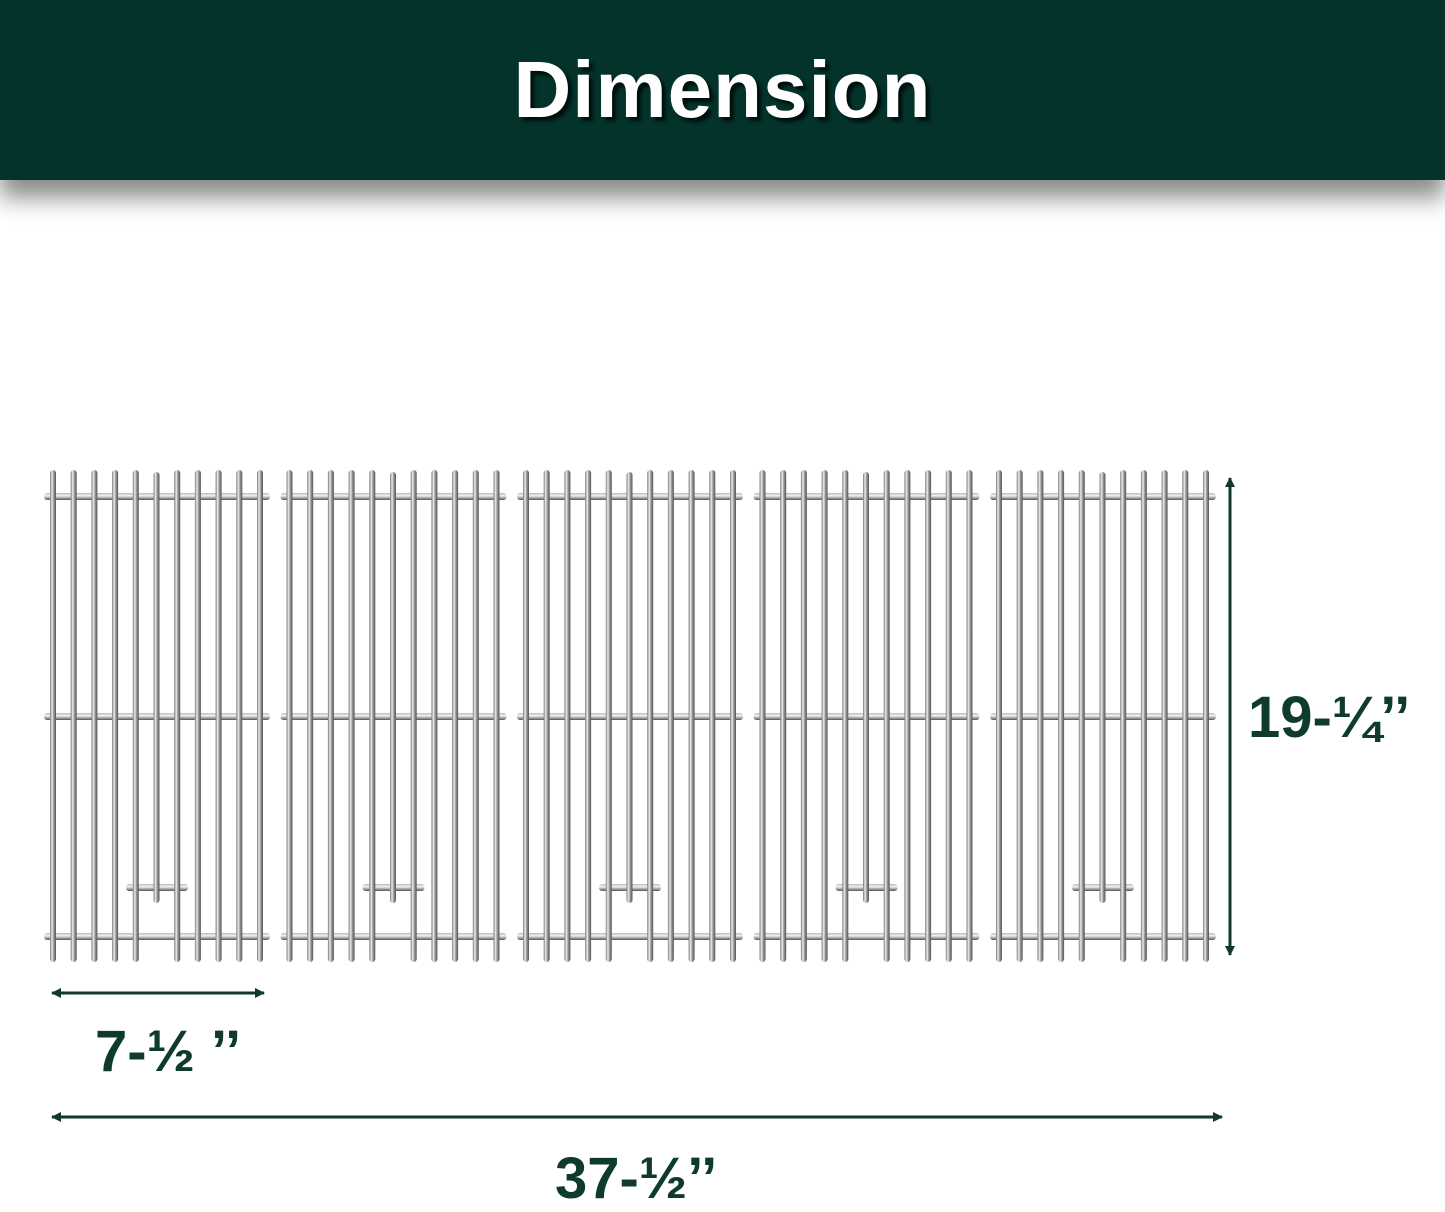  What do you see at coordinates (636, 1178) in the screenshot?
I see `total-width-label: 37-½’’` at bounding box center [636, 1178].